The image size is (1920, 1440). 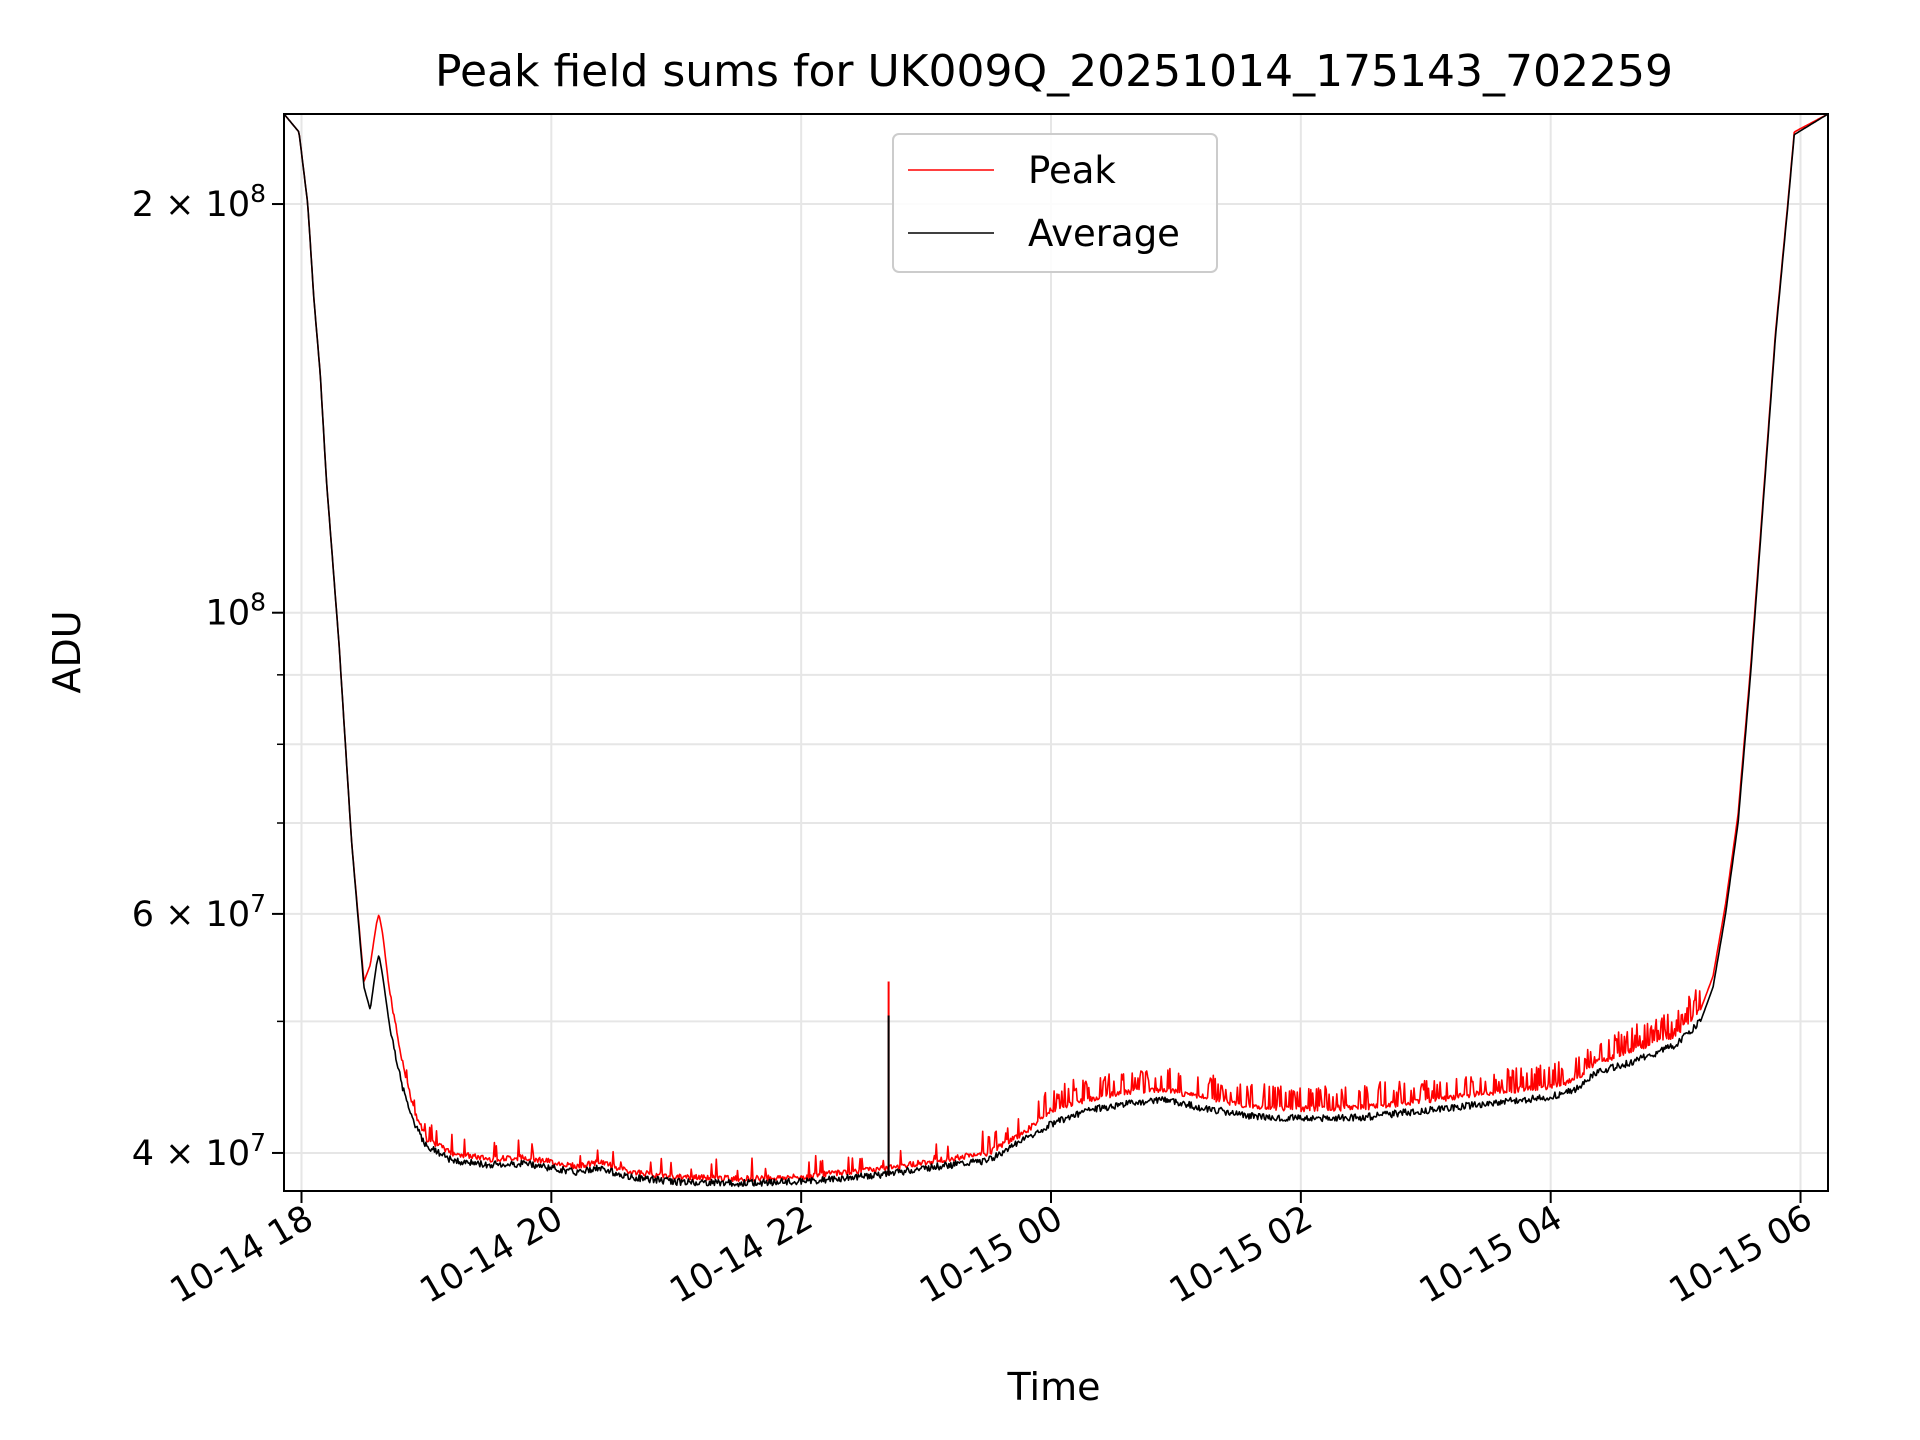 I want to click on legend-label-average: Average, so click(x=1104, y=233).